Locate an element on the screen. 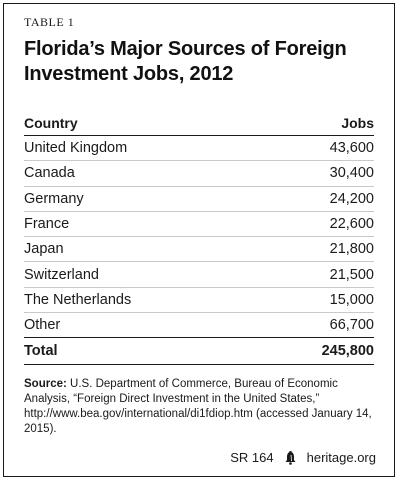 The image size is (400, 481). report-number: SR 164 is located at coordinates (252, 457).